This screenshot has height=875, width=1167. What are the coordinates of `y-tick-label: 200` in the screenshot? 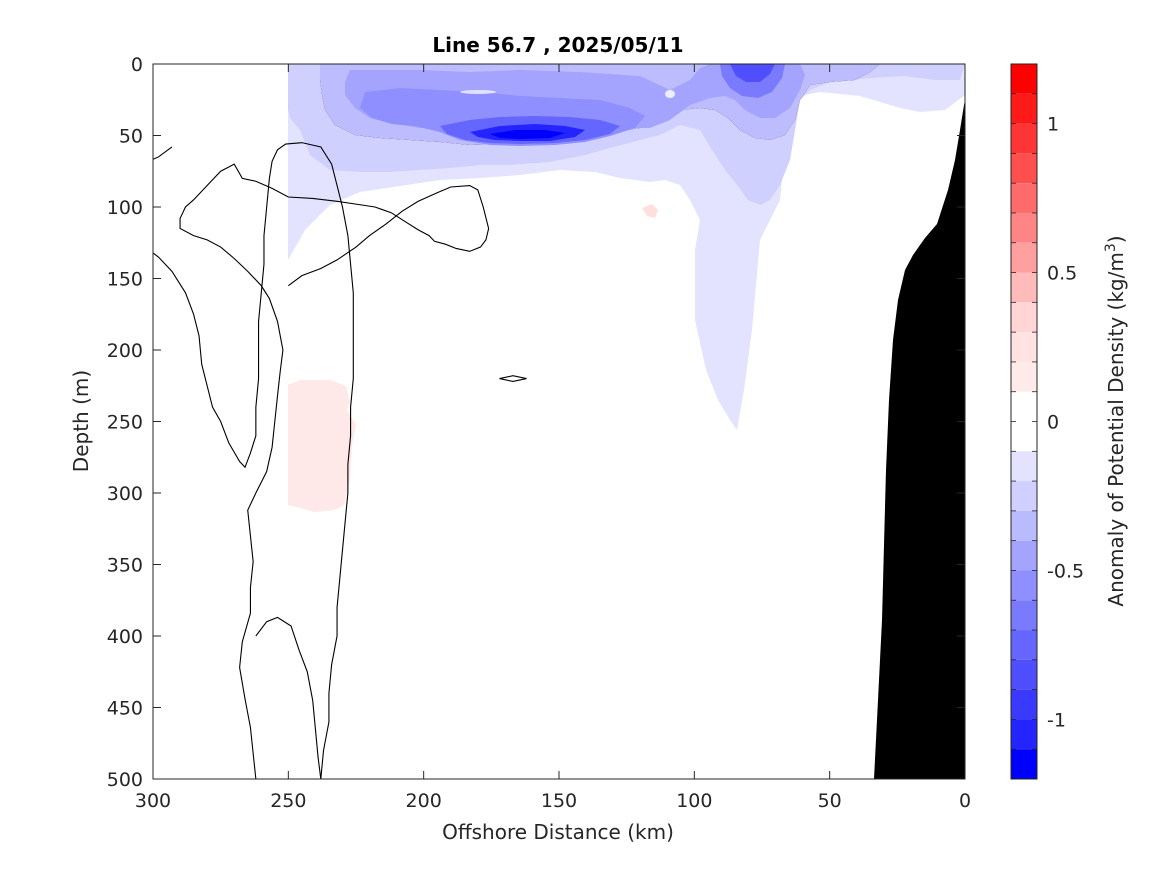 It's located at (125, 351).